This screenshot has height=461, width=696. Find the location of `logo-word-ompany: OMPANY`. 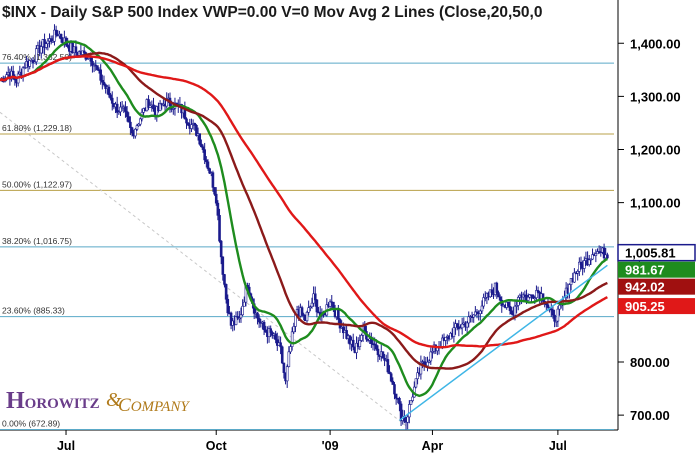

logo-word-ompany: OMPANY is located at coordinates (161, 407).